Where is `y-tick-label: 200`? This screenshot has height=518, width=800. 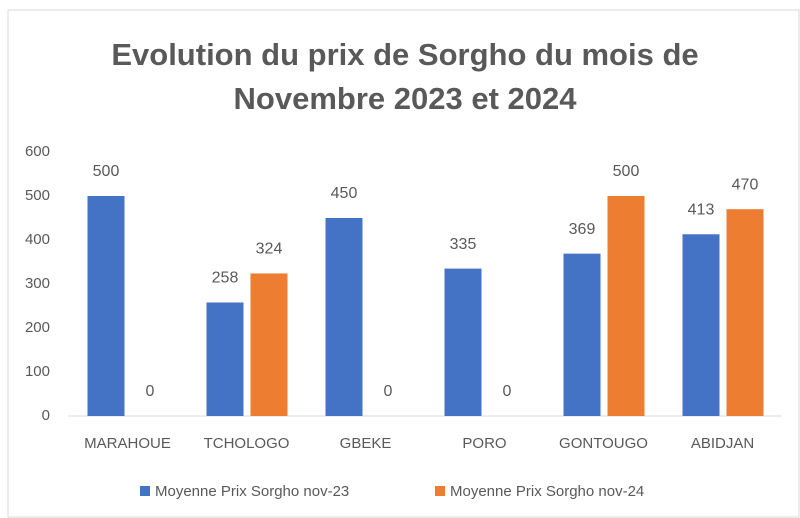 y-tick-label: 200 is located at coordinates (37, 327).